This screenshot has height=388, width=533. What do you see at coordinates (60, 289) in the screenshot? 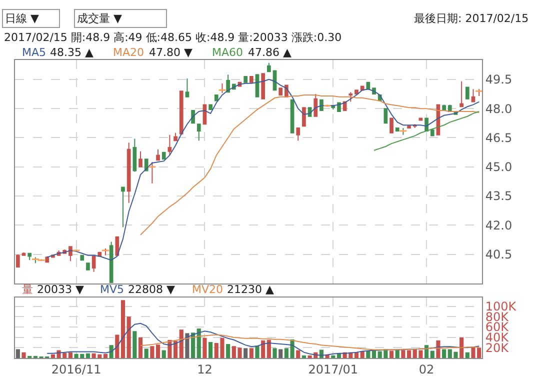
I see `annotation: 20033 ▼` at bounding box center [60, 289].